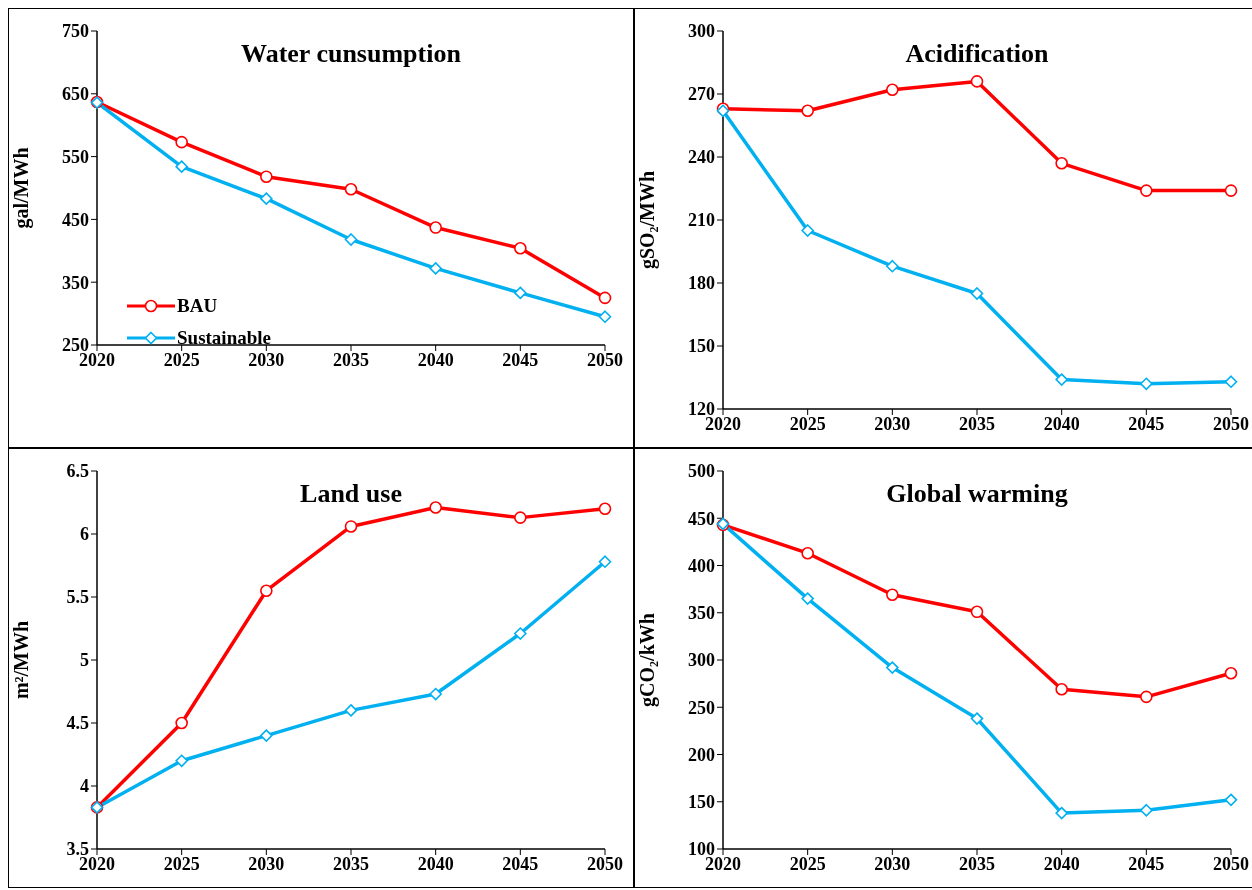 The width and height of the screenshot is (1252, 890). What do you see at coordinates (351, 54) in the screenshot?
I see `chart-title: Water cunsumption` at bounding box center [351, 54].